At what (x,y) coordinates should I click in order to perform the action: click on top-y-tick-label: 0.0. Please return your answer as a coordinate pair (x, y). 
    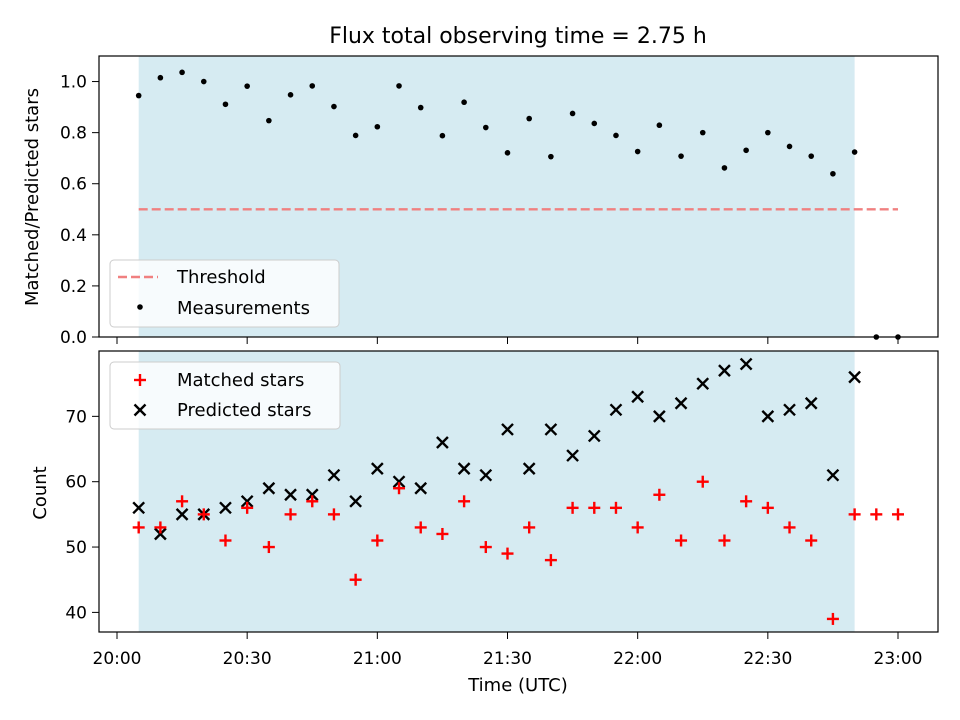
    Looking at the image, I should click on (73, 338).